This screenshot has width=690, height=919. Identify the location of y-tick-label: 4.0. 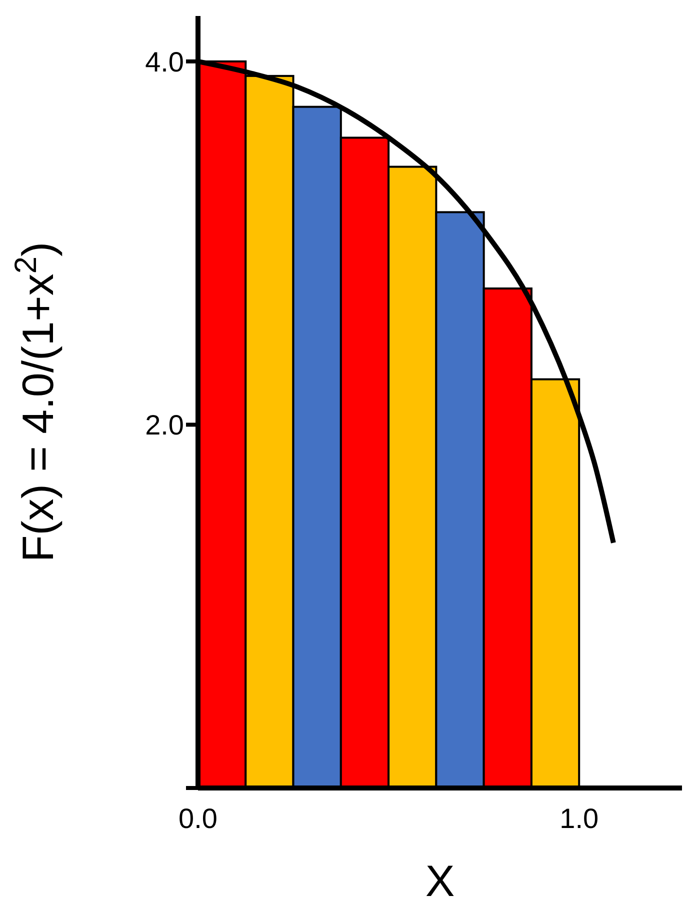
(164, 62).